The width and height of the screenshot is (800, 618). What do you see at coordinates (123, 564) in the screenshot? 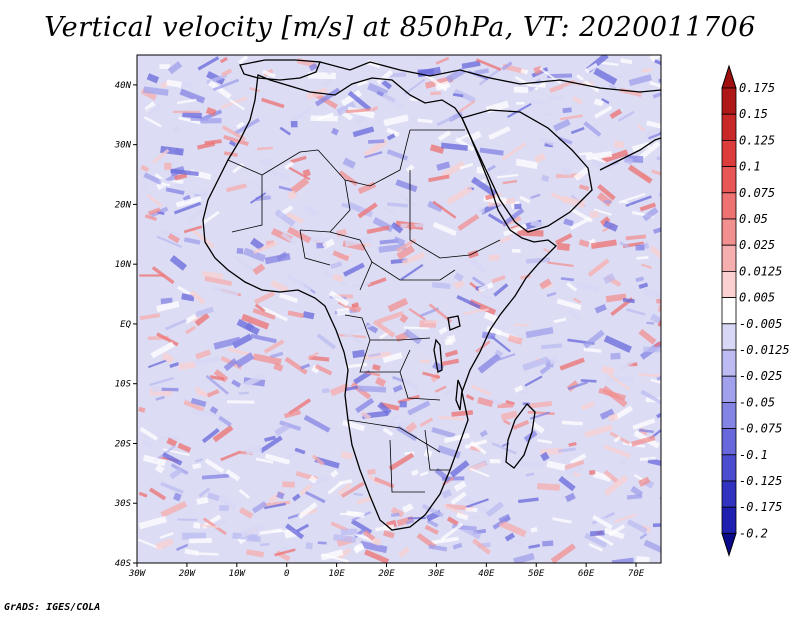
I see `lat-tick-label: 40S` at bounding box center [123, 564].